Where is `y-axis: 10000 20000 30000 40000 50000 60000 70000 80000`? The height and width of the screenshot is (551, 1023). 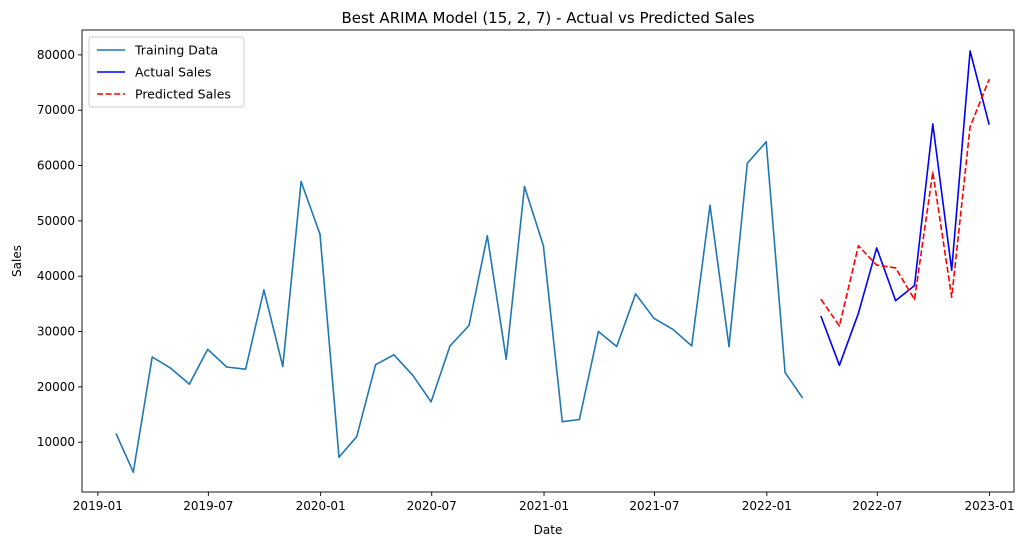 y-axis: 10000 20000 30000 40000 50000 60000 70000 80000 is located at coordinates (59, 248).